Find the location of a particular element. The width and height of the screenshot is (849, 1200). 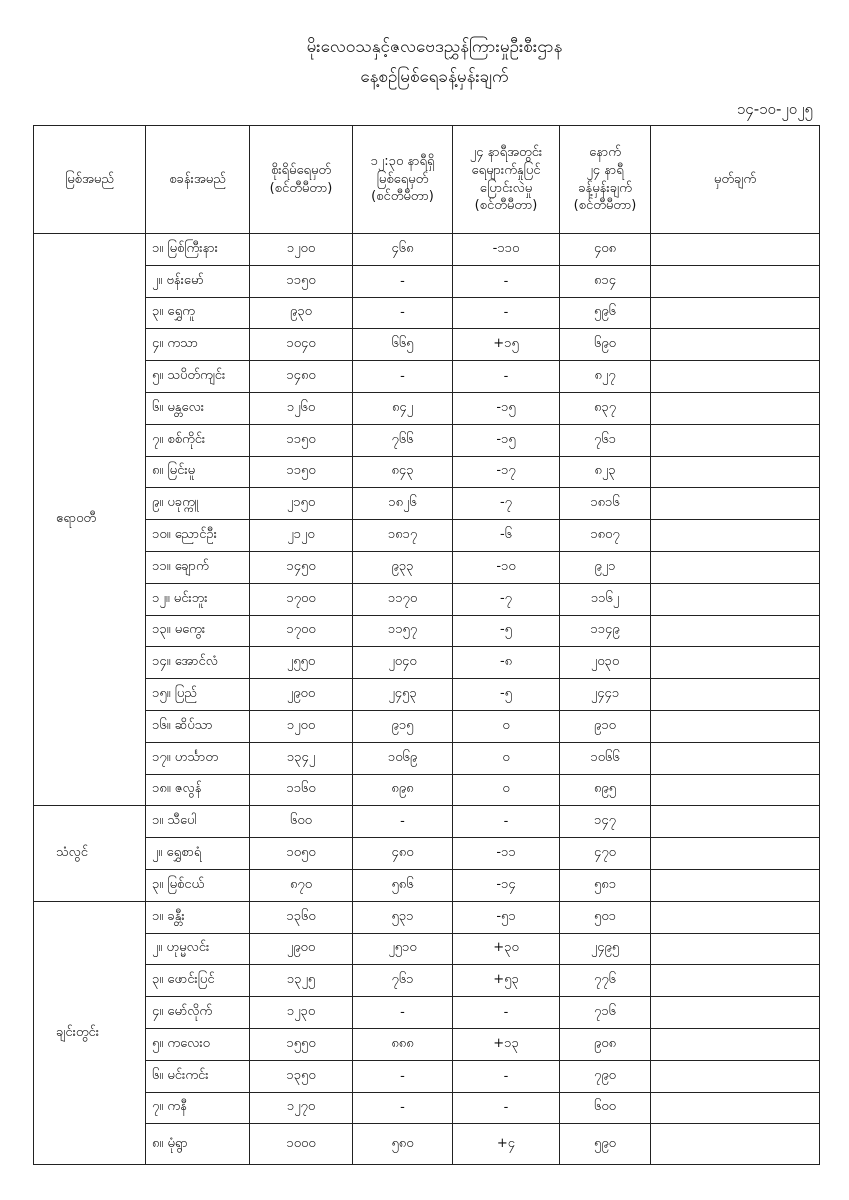

report-date: ၁၄-၁၀-၂၀၂၅ is located at coordinates (774, 109).